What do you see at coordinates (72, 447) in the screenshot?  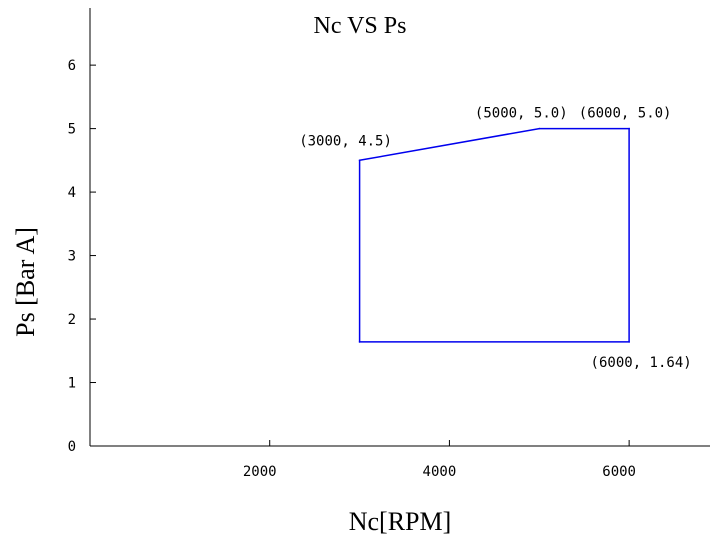 I see `y-tick-label: 0` at bounding box center [72, 447].